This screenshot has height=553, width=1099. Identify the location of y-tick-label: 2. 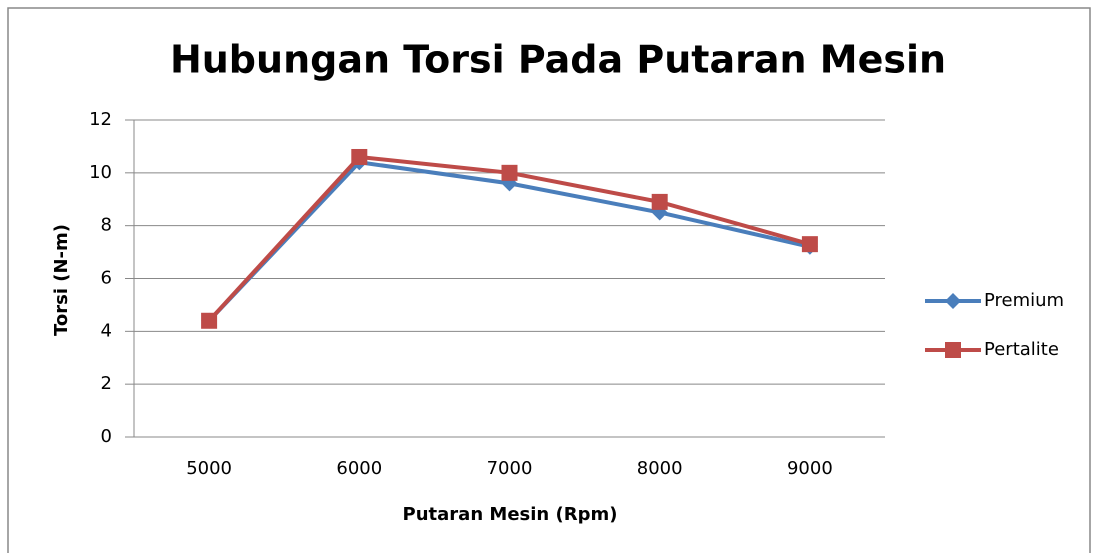
(106, 383).